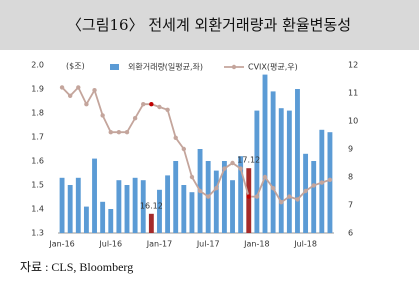 The width and height of the screenshot is (419, 304). I want to click on y-tick-label: 1.9, so click(37, 89).